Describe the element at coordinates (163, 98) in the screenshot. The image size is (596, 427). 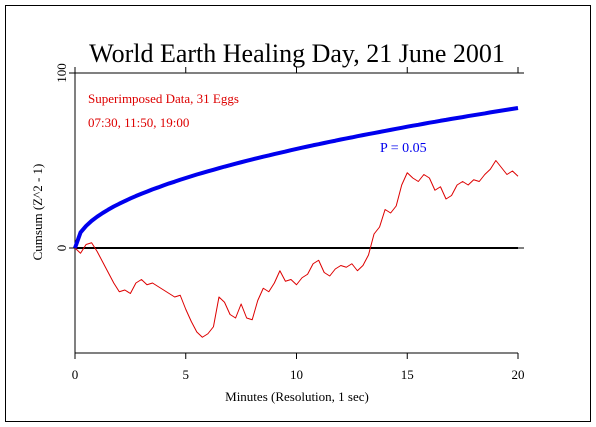
I see `series-label: Superimposed Data, 31 Eggs` at that location.